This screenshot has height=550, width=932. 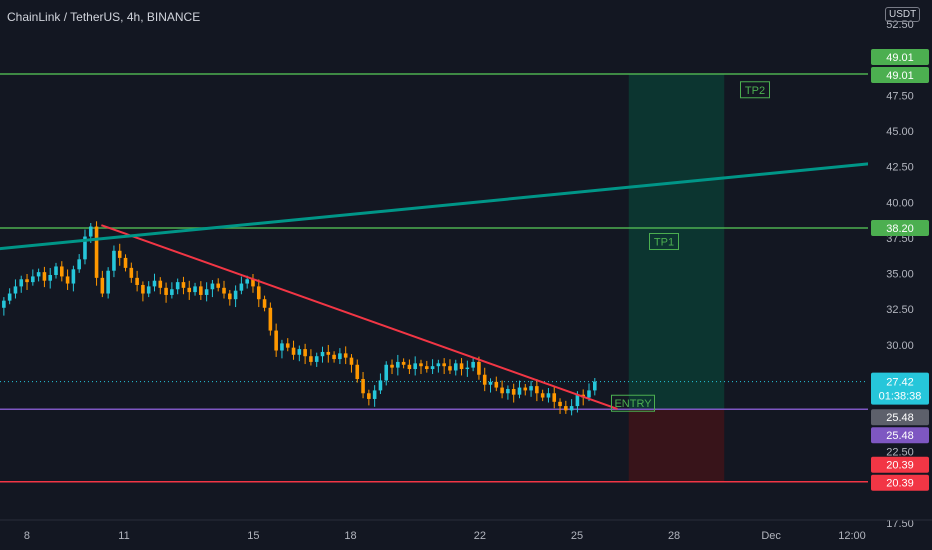 I want to click on entry-level-tag-text: 25.48, so click(x=900, y=436).